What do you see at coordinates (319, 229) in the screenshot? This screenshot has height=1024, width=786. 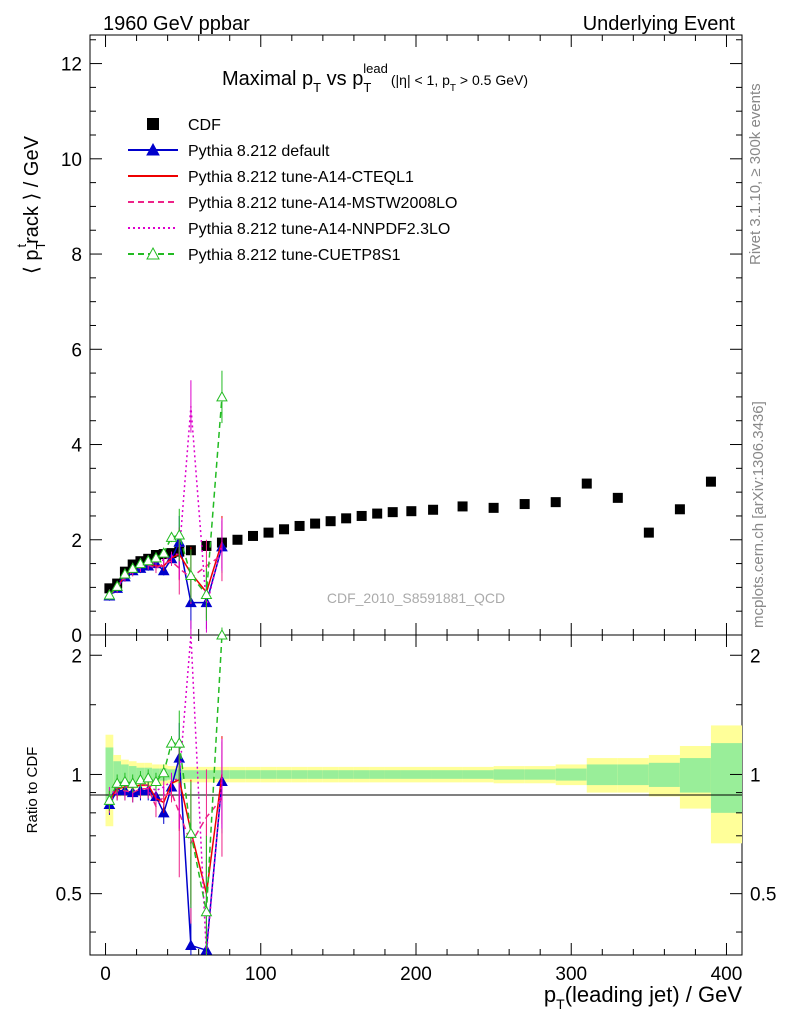 I see `legend-label: Pythia 8.212 tune-A14-NNPDF2.3LO` at bounding box center [319, 229].